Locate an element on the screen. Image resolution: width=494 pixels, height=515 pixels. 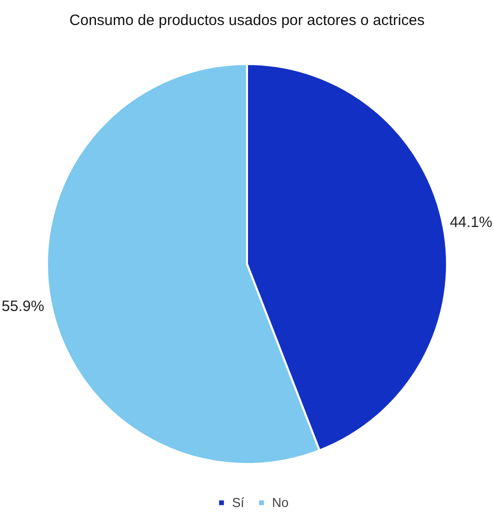
legend-label: No is located at coordinates (280, 502).